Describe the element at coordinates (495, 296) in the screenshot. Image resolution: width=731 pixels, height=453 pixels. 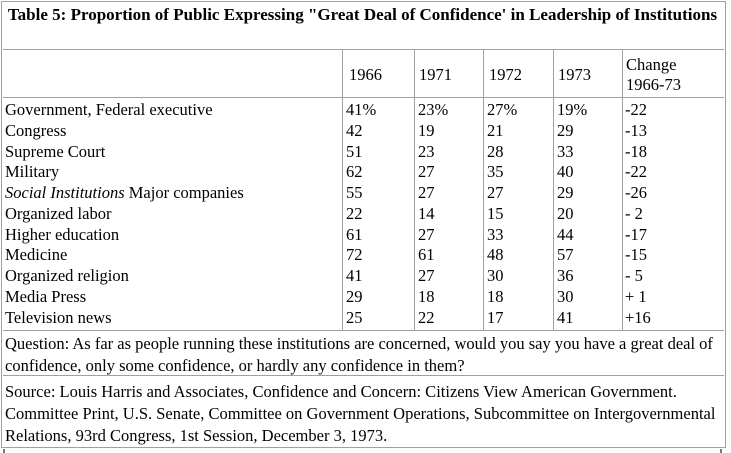
I see `cell-1972: 18` at that location.